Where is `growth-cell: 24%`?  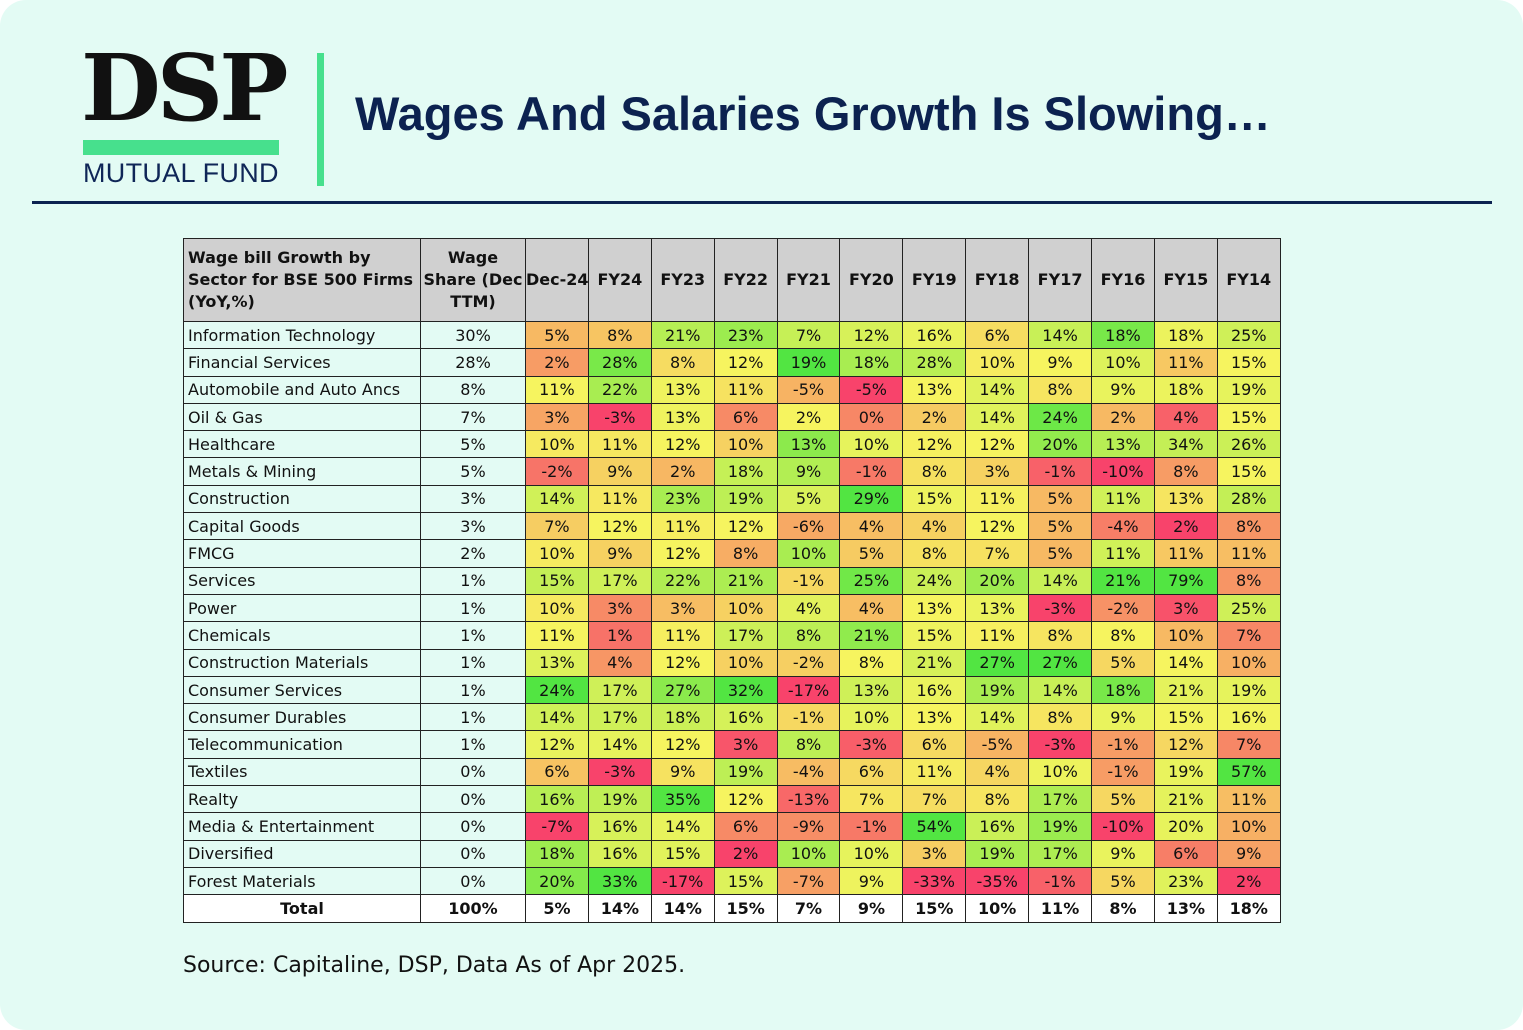 growth-cell: 24% is located at coordinates (1060, 417).